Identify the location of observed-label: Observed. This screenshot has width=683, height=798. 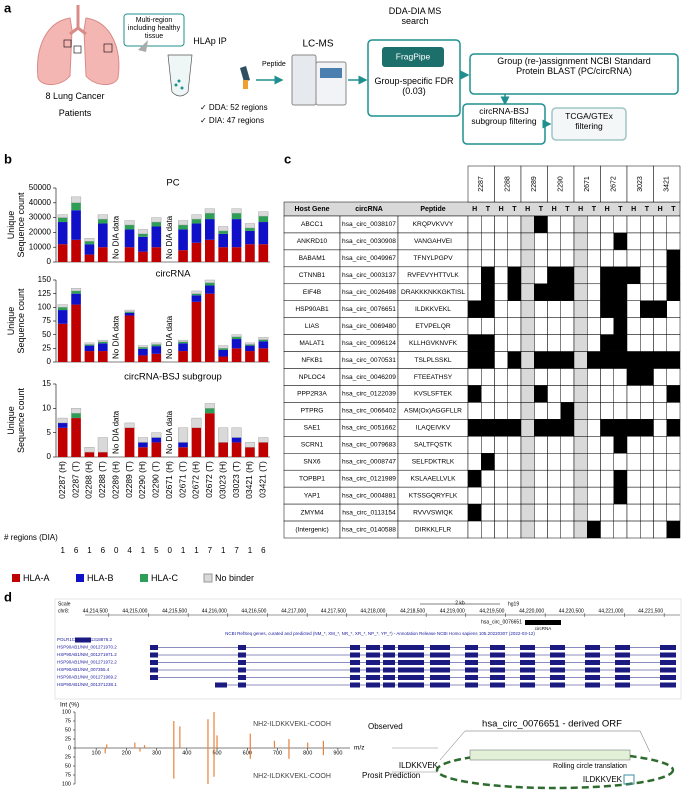
(385, 726).